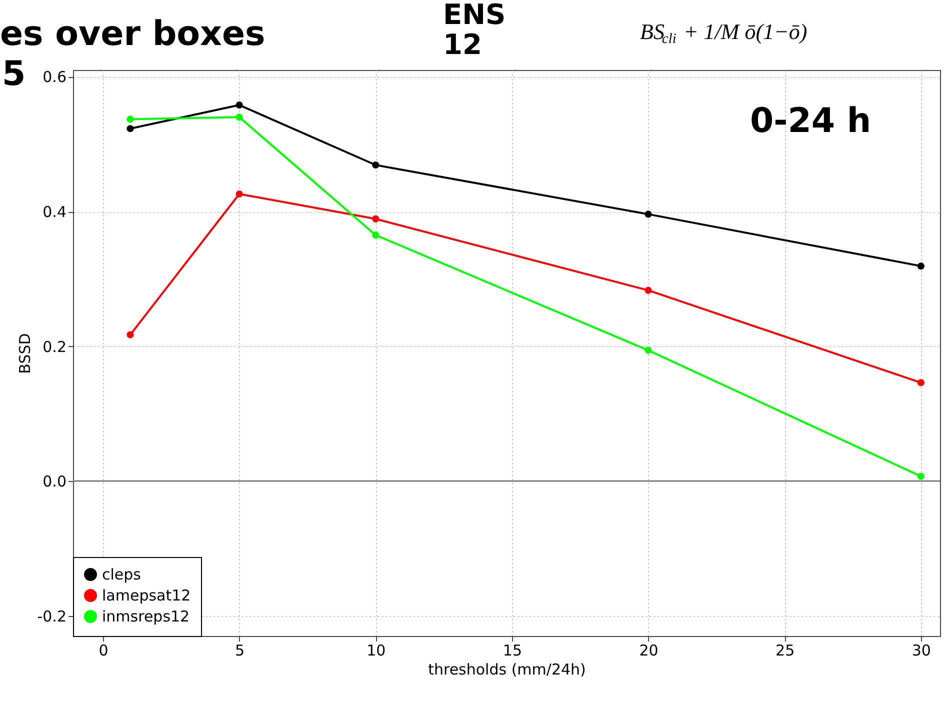  What do you see at coordinates (54, 481) in the screenshot?
I see `y-tick-label: 0.0` at bounding box center [54, 481].